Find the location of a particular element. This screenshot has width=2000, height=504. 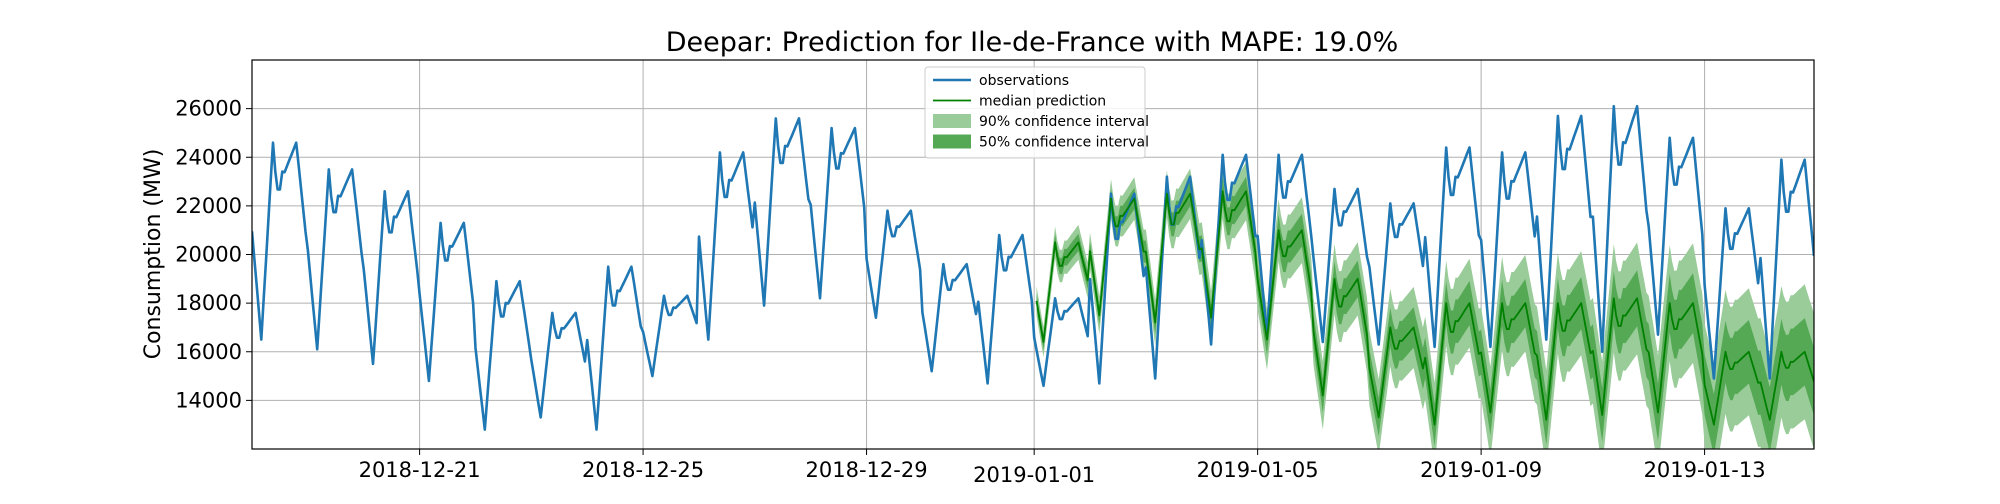

x-tick-label: 2019-01-05 is located at coordinates (1258, 470).